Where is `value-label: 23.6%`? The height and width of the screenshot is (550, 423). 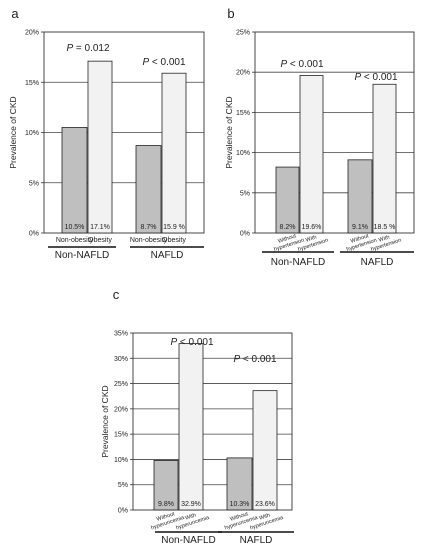 value-label: 23.6% is located at coordinates (265, 504).